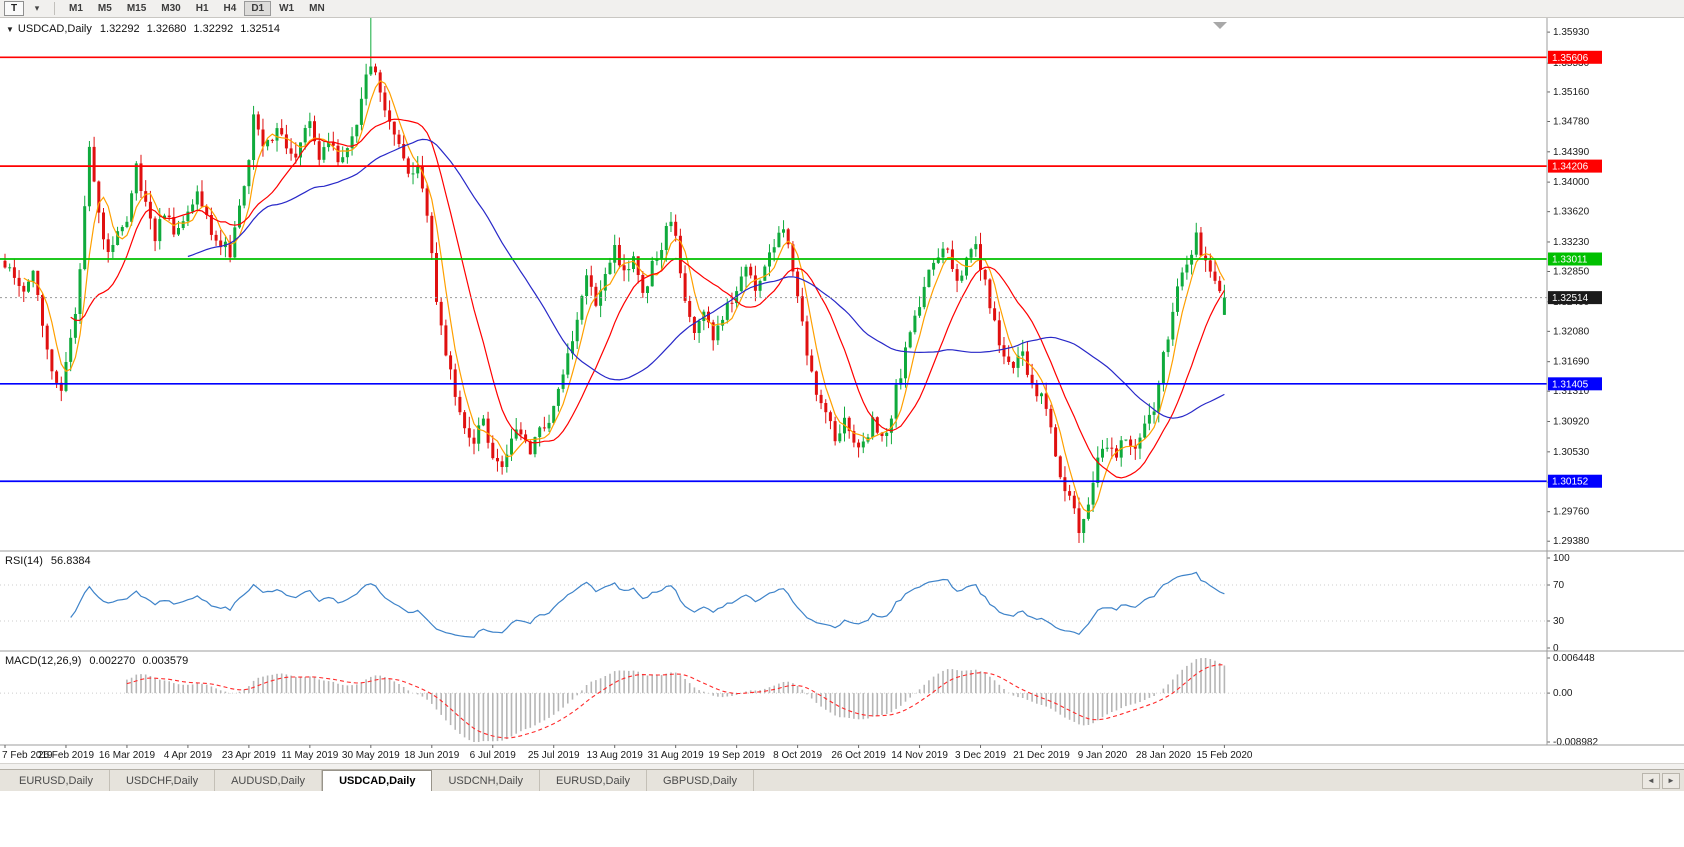 The height and width of the screenshot is (847, 1684). I want to click on timeframe-button-m15: M15, so click(136, 8).